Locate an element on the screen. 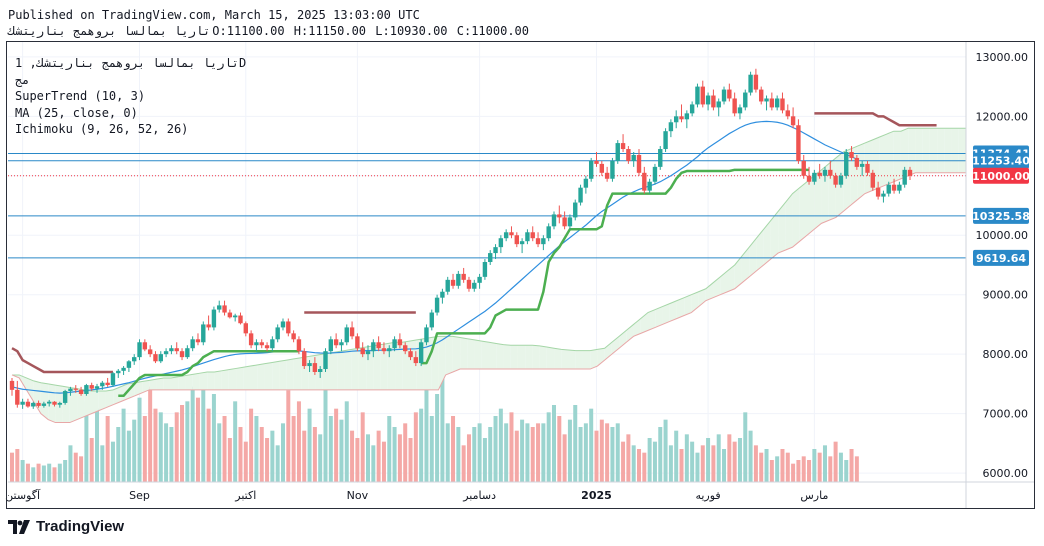  legend-supertrend: SuperTrend (10, 3) is located at coordinates (80, 96).